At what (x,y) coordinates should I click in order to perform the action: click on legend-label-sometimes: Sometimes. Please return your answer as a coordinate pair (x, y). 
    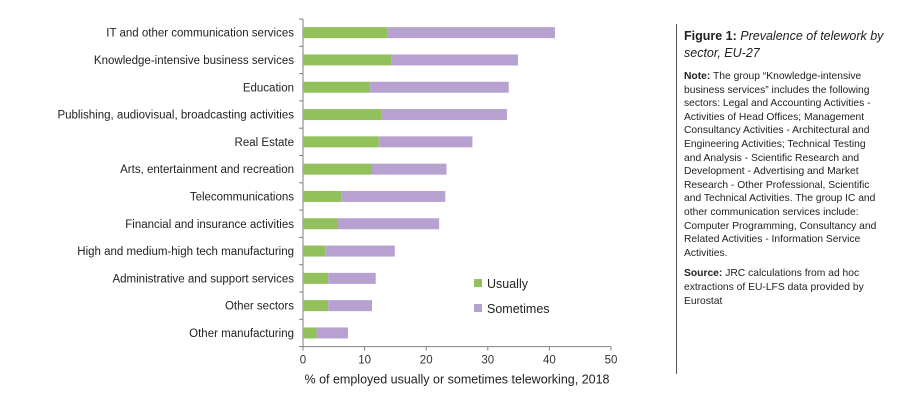
    Looking at the image, I should click on (518, 309).